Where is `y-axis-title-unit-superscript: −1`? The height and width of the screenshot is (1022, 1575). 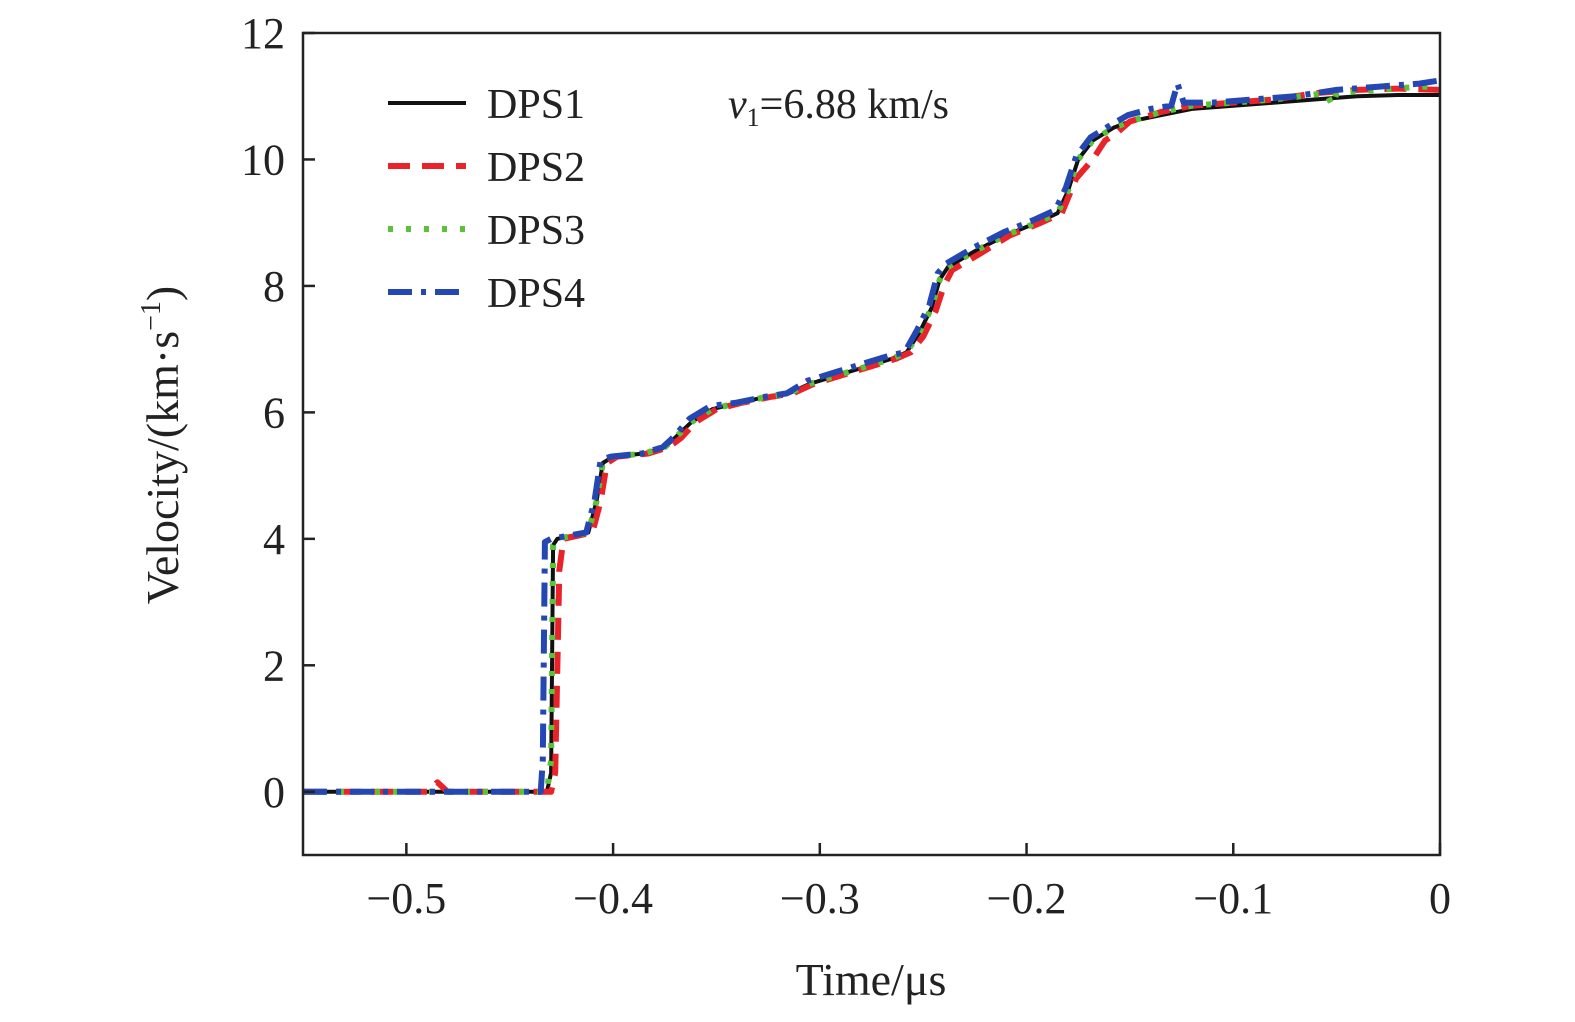
y-axis-title-unit-superscript: −1 is located at coordinates (151, 316).